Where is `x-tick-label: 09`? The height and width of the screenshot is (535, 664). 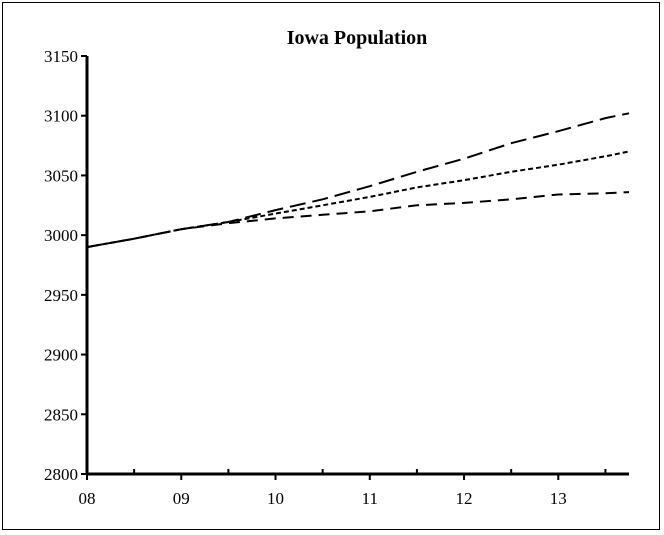 x-tick-label: 09 is located at coordinates (181, 498).